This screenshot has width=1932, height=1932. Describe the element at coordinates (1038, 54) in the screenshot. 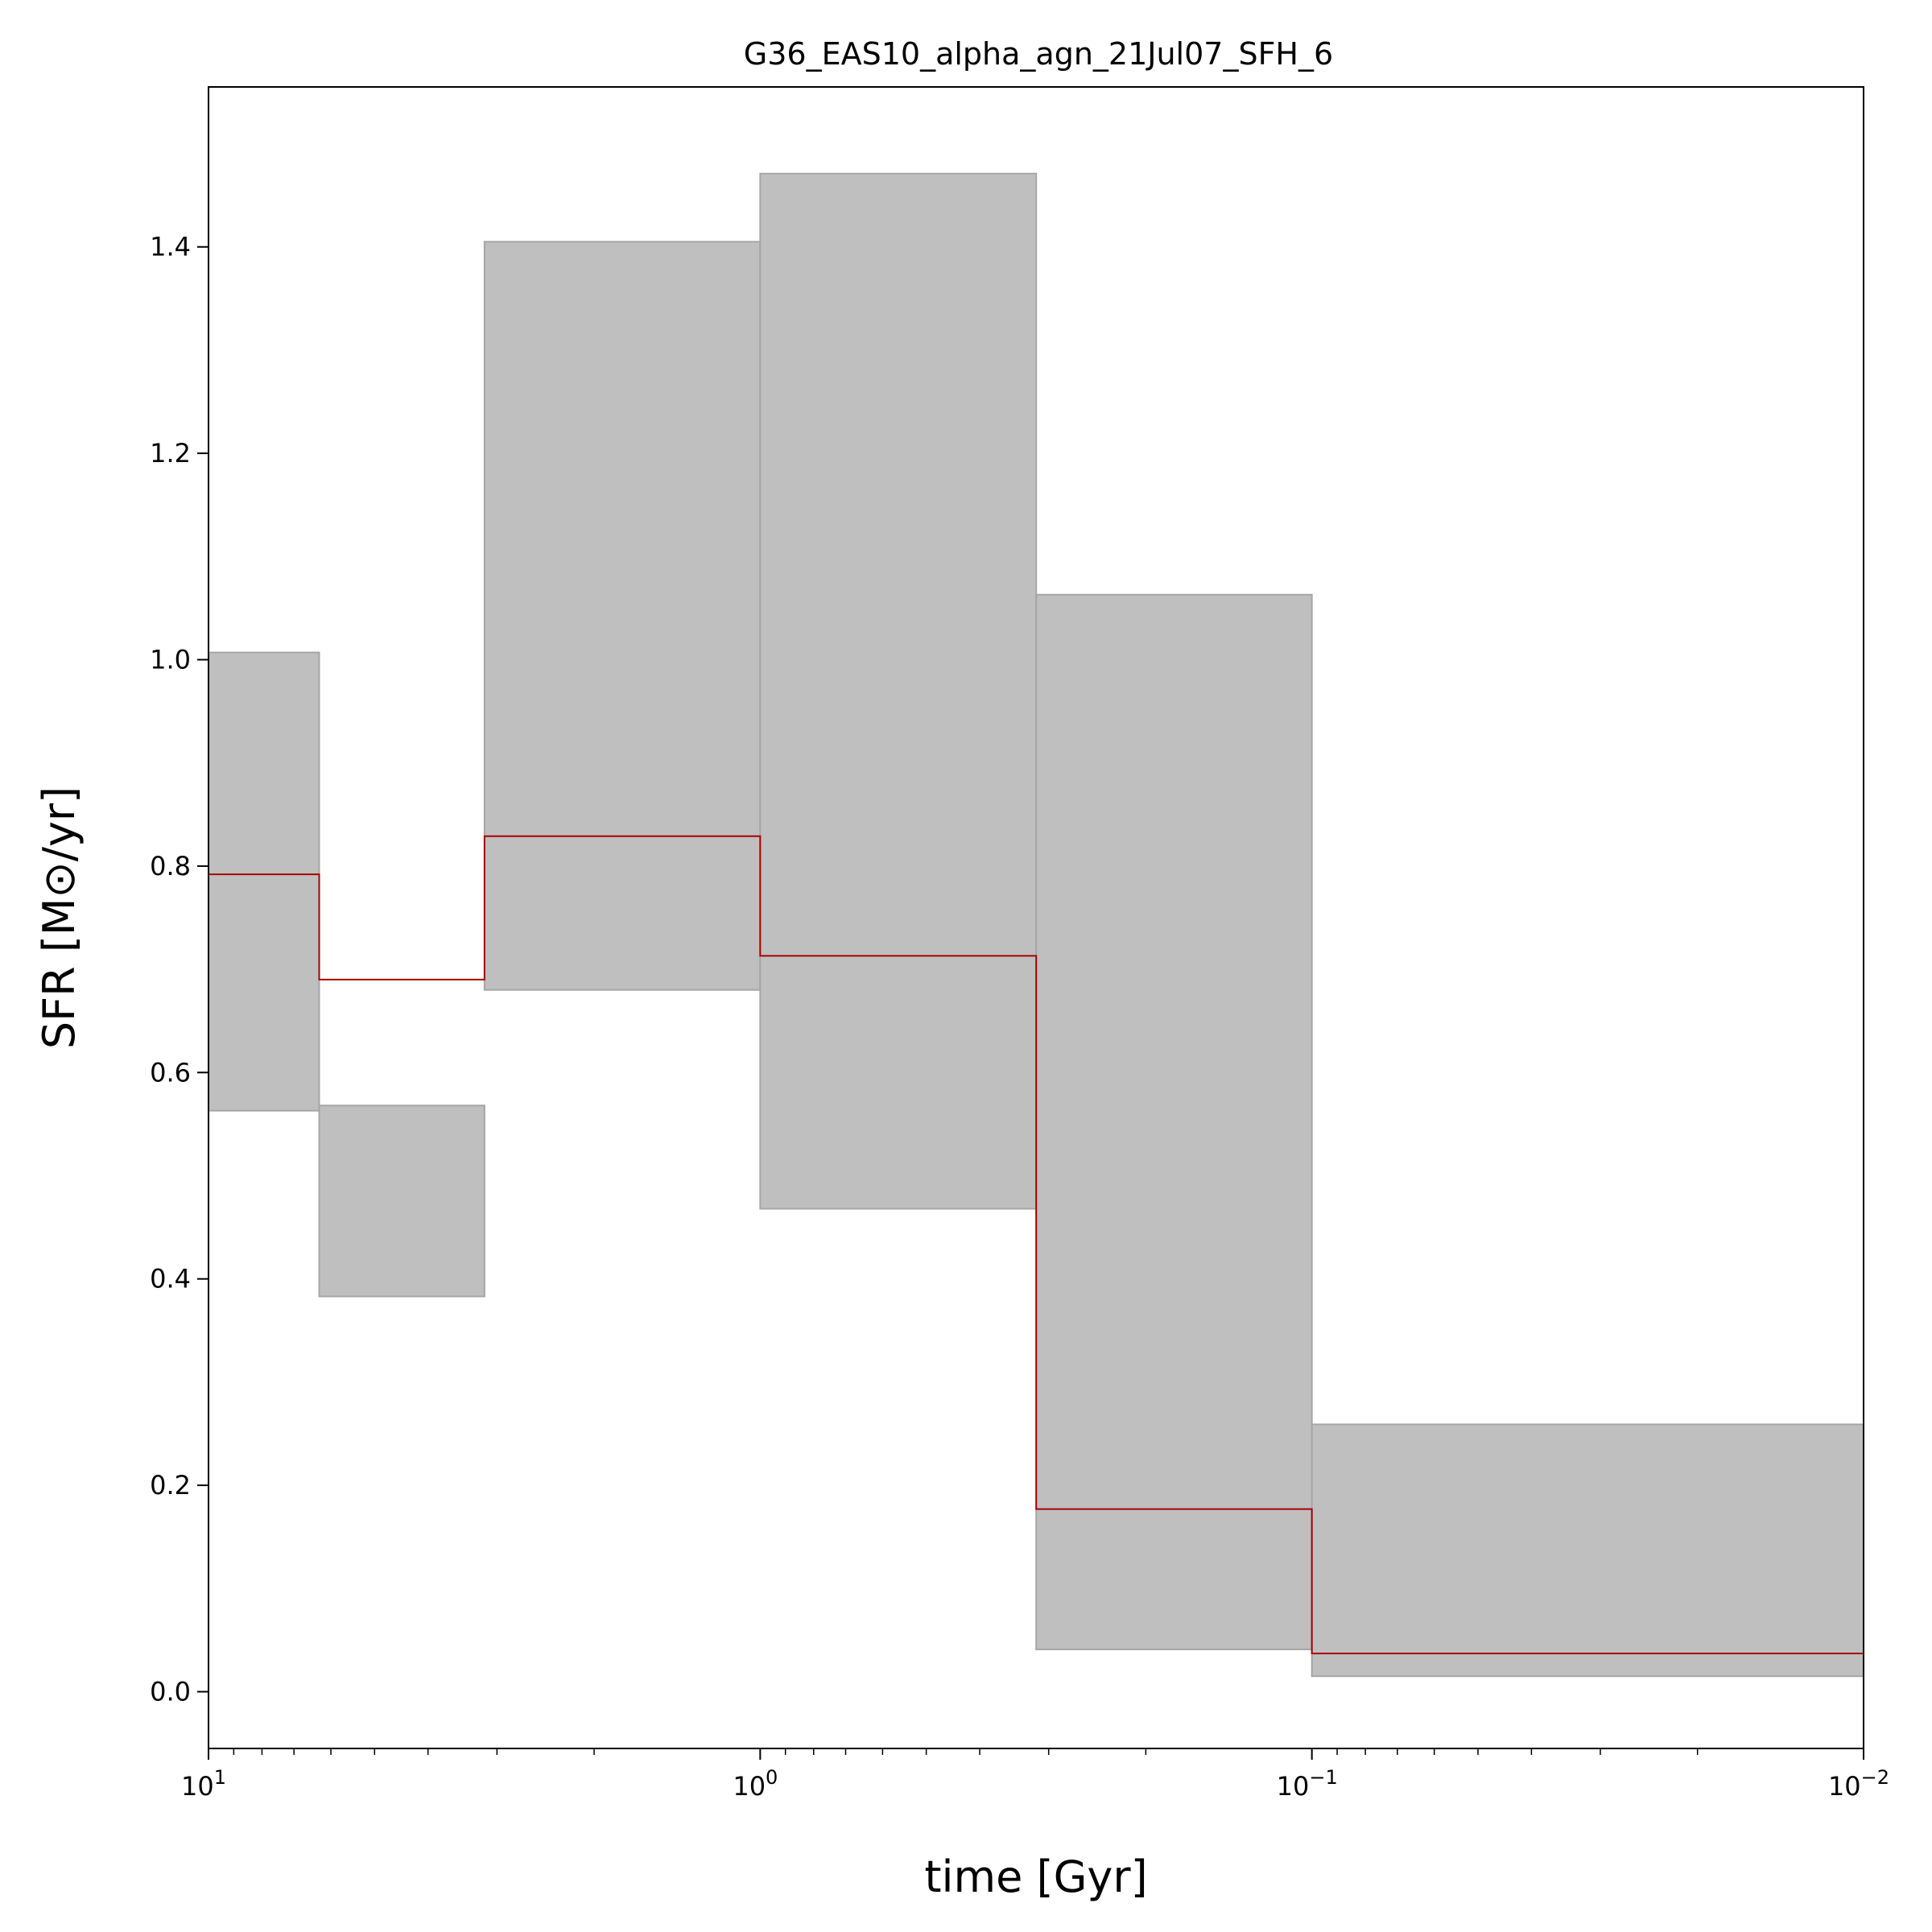

I see `chart-title: G36_EAS10_alpha_agn_21Jul07_SFH_6` at that location.